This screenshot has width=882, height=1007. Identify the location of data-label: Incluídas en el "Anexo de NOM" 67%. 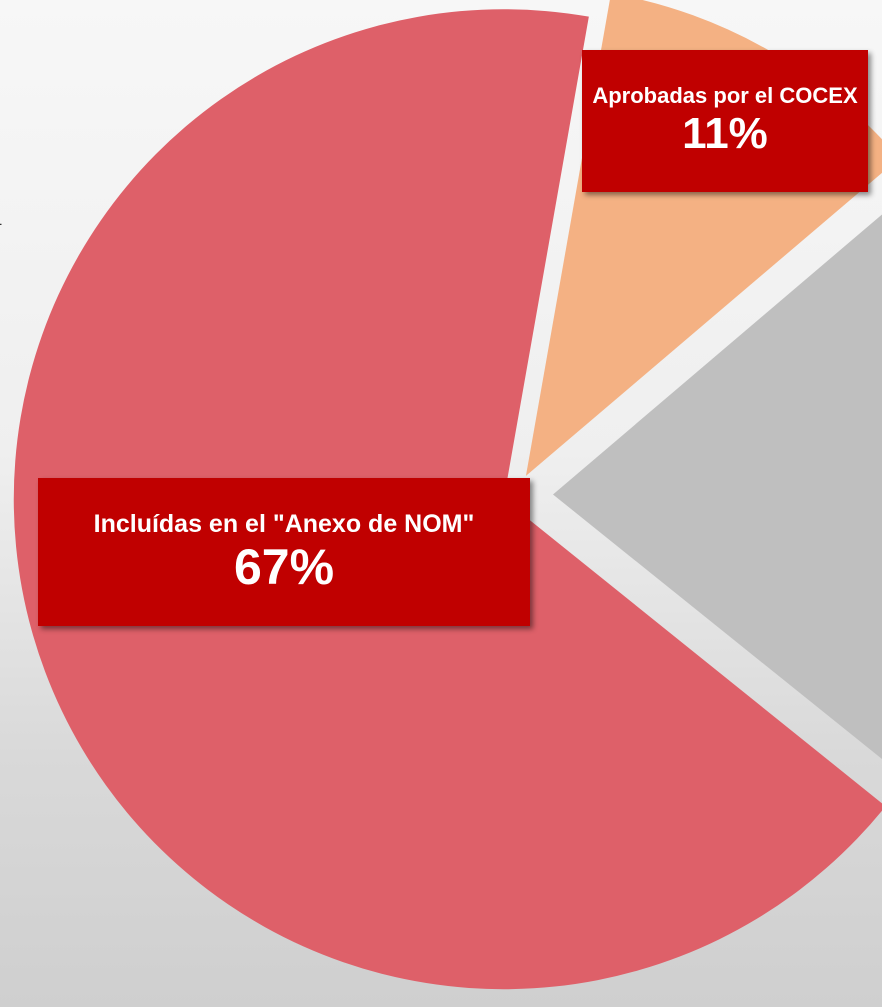
(284, 552).